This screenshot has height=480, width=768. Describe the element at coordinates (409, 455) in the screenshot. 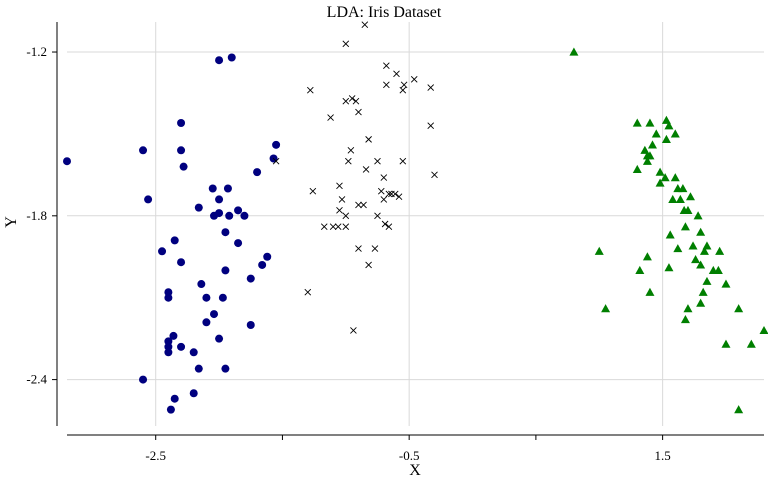

I see `x-tick-label: -0.5` at that location.